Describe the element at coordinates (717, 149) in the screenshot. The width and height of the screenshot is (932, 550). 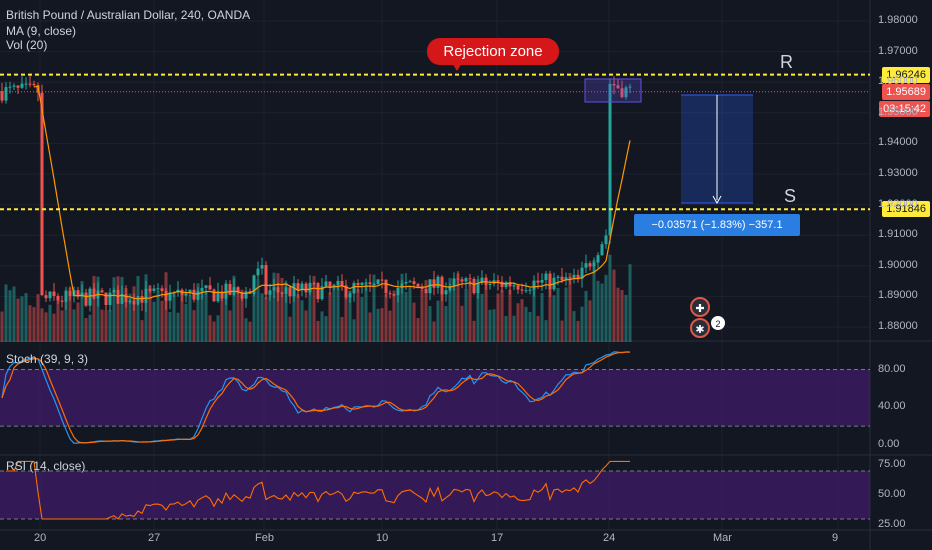
I see `measure-tool` at that location.